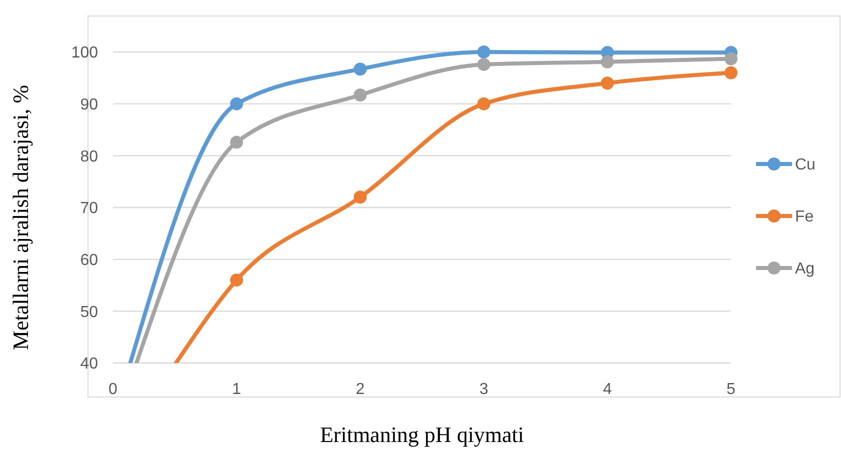  I want to click on legend-label: Fe, so click(804, 217).